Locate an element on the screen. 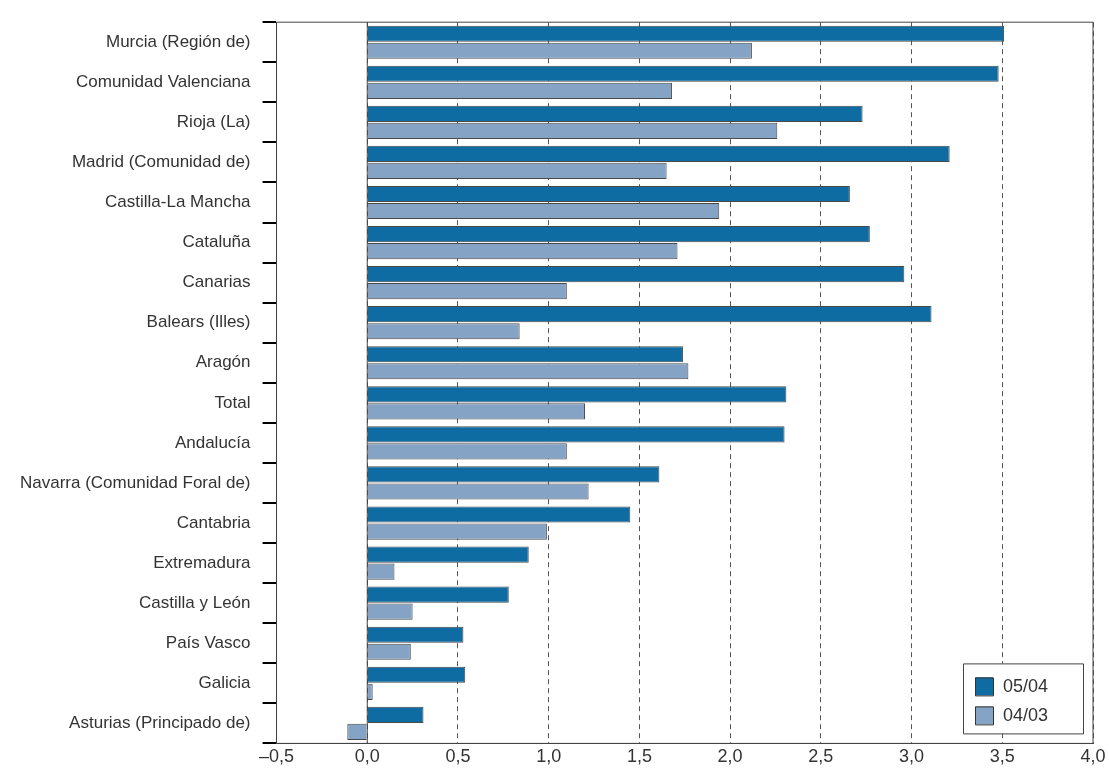 Image resolution: width=1109 pixels, height=775 pixels. legend-label: 05/04 is located at coordinates (1026, 686).